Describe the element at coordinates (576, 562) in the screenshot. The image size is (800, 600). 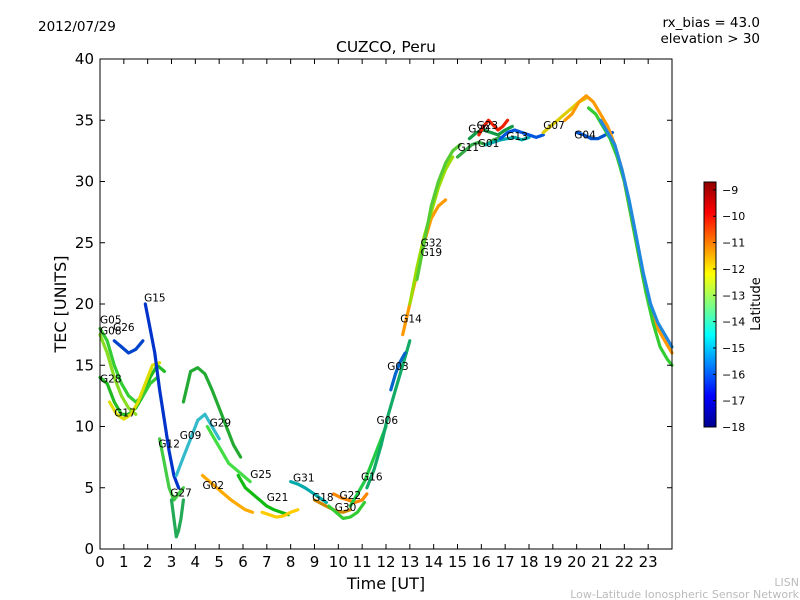
I see `x-tick-label: 20` at that location.